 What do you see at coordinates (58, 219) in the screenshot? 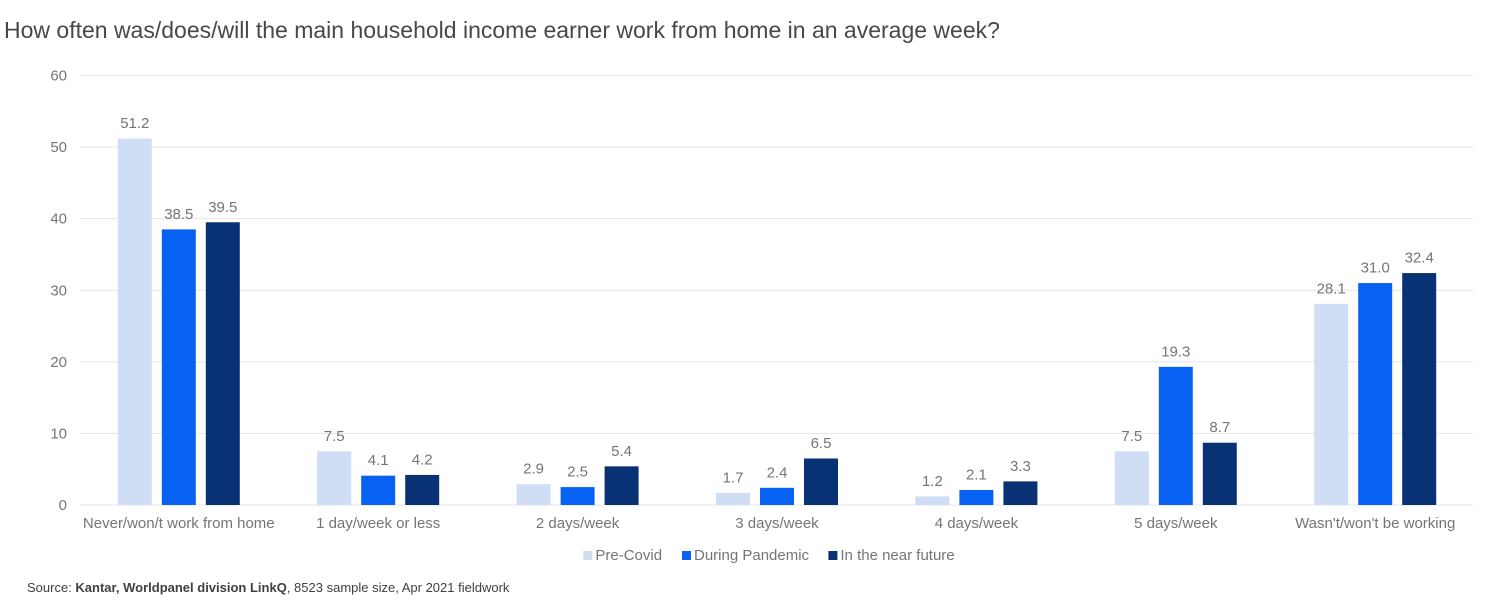
I see `svg-text: 40` at bounding box center [58, 219].